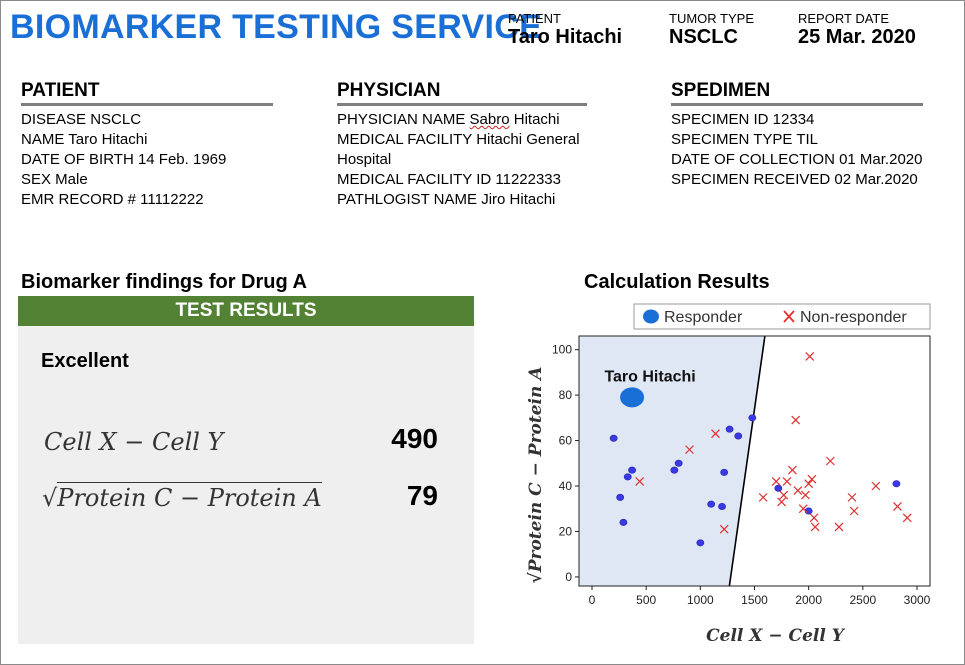 Image resolution: width=965 pixels, height=665 pixels. Describe the element at coordinates (592, 600) in the screenshot. I see `x-tick-label: 0` at that location.